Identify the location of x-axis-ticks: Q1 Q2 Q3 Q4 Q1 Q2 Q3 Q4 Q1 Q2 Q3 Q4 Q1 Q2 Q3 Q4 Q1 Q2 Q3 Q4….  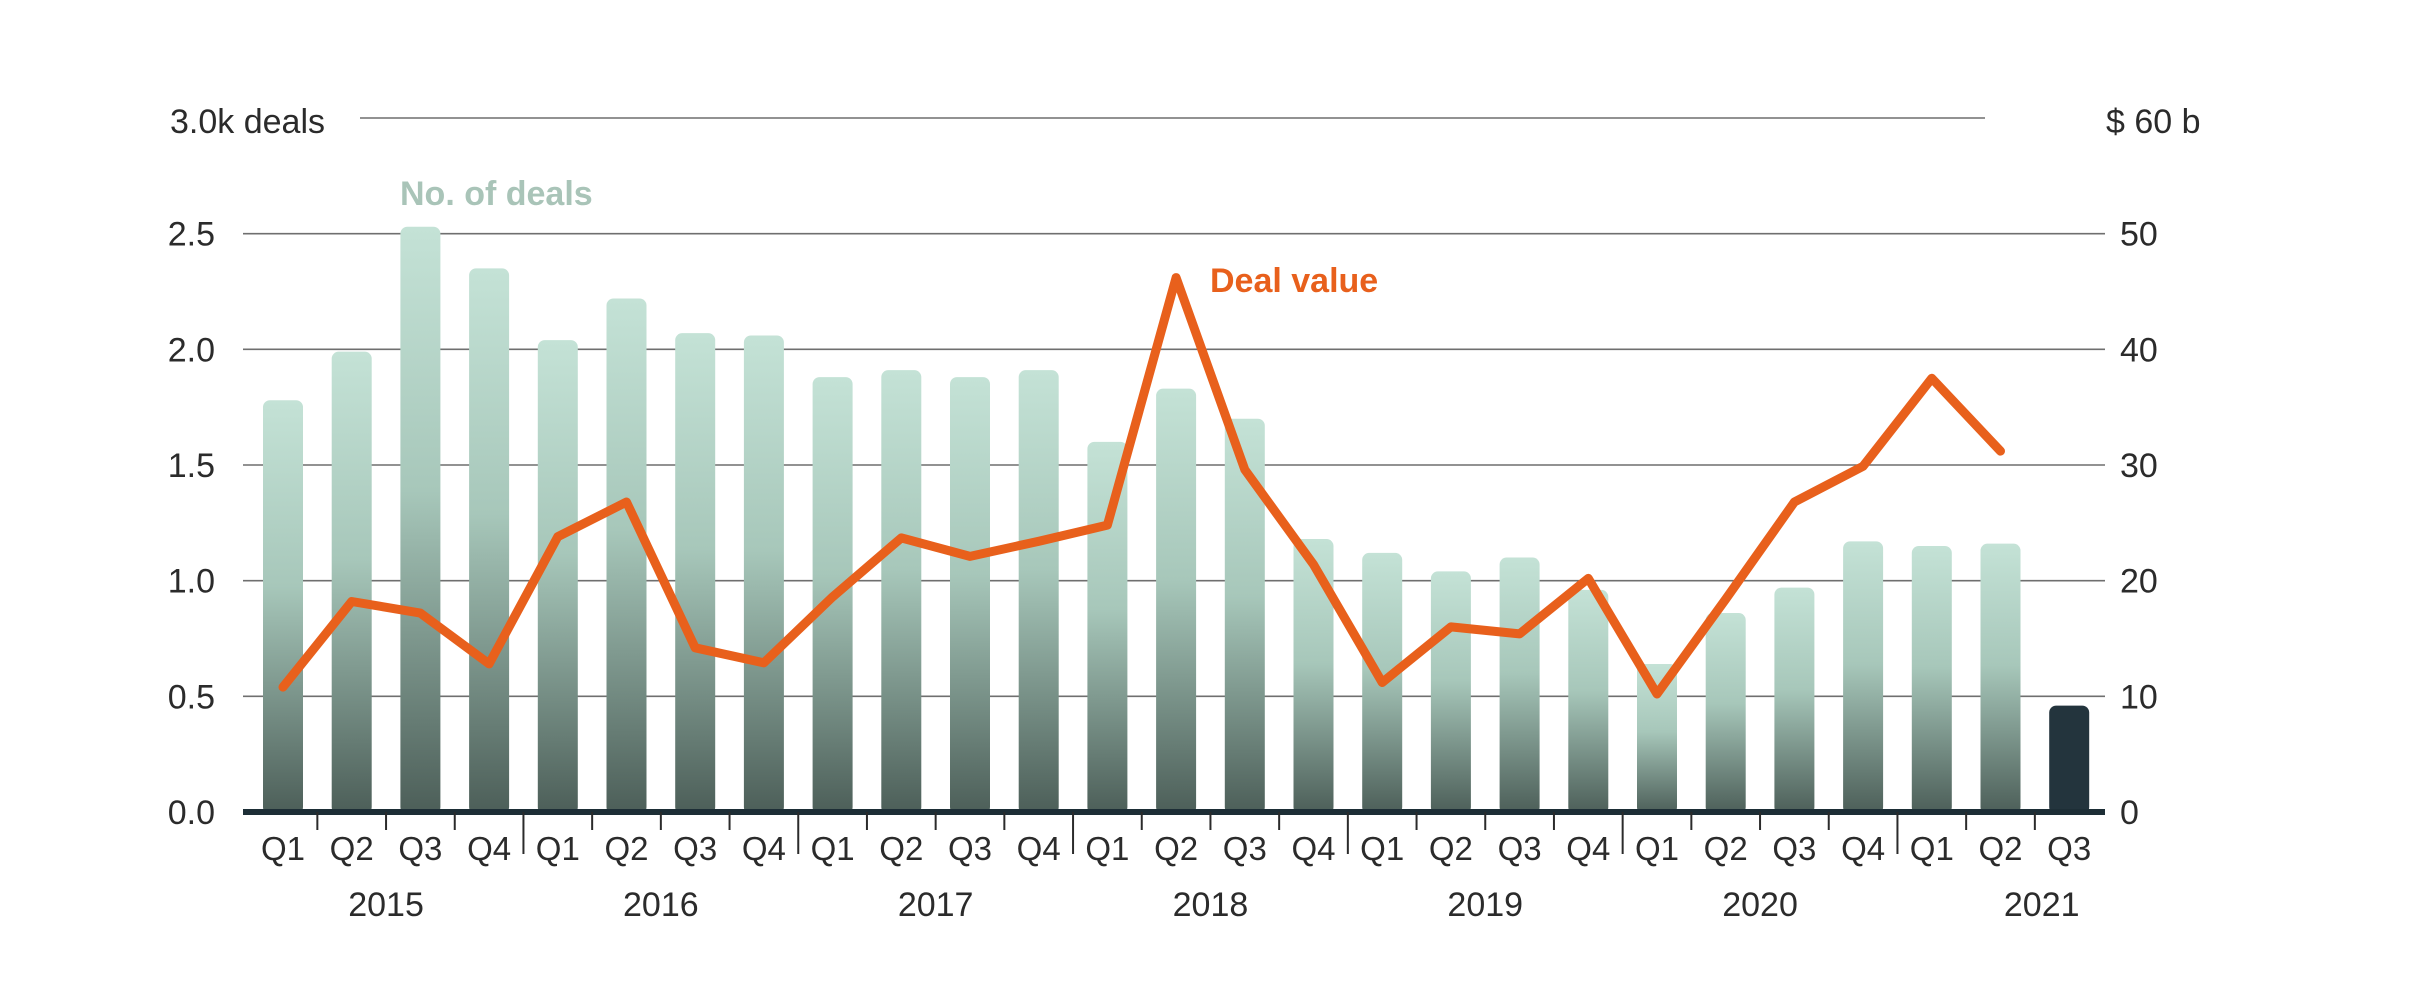
(1176, 868).